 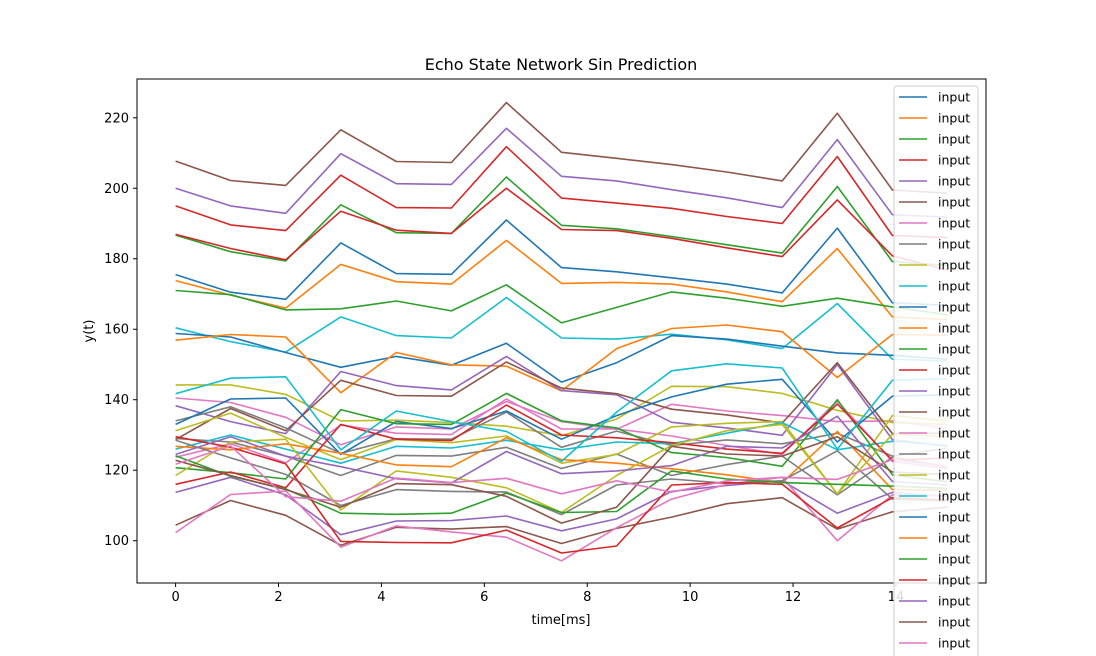 What do you see at coordinates (175, 597) in the screenshot?
I see `x-tick-label: 0` at bounding box center [175, 597].